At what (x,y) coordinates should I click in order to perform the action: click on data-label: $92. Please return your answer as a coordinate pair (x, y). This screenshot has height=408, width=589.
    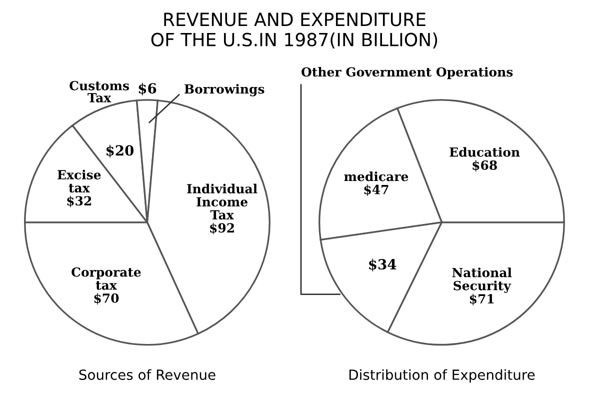
    Looking at the image, I should click on (222, 228).